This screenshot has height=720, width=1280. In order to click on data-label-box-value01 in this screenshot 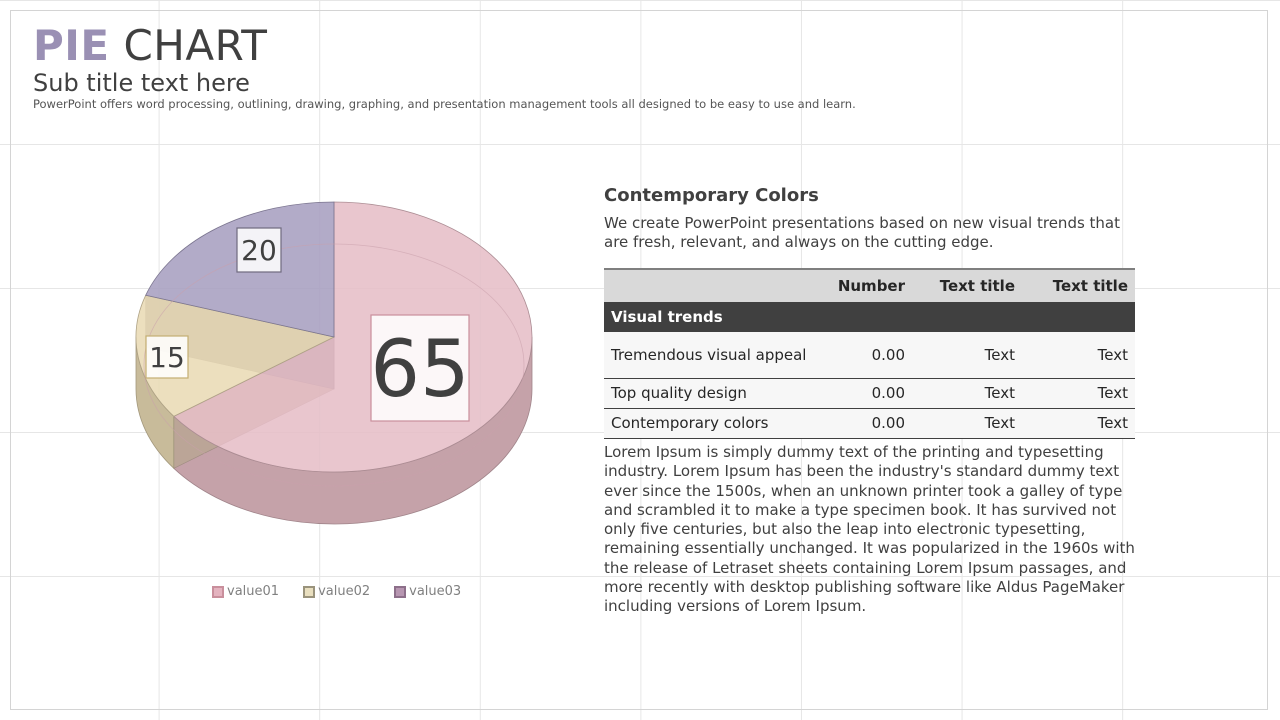, I will do `click(420, 368)`.